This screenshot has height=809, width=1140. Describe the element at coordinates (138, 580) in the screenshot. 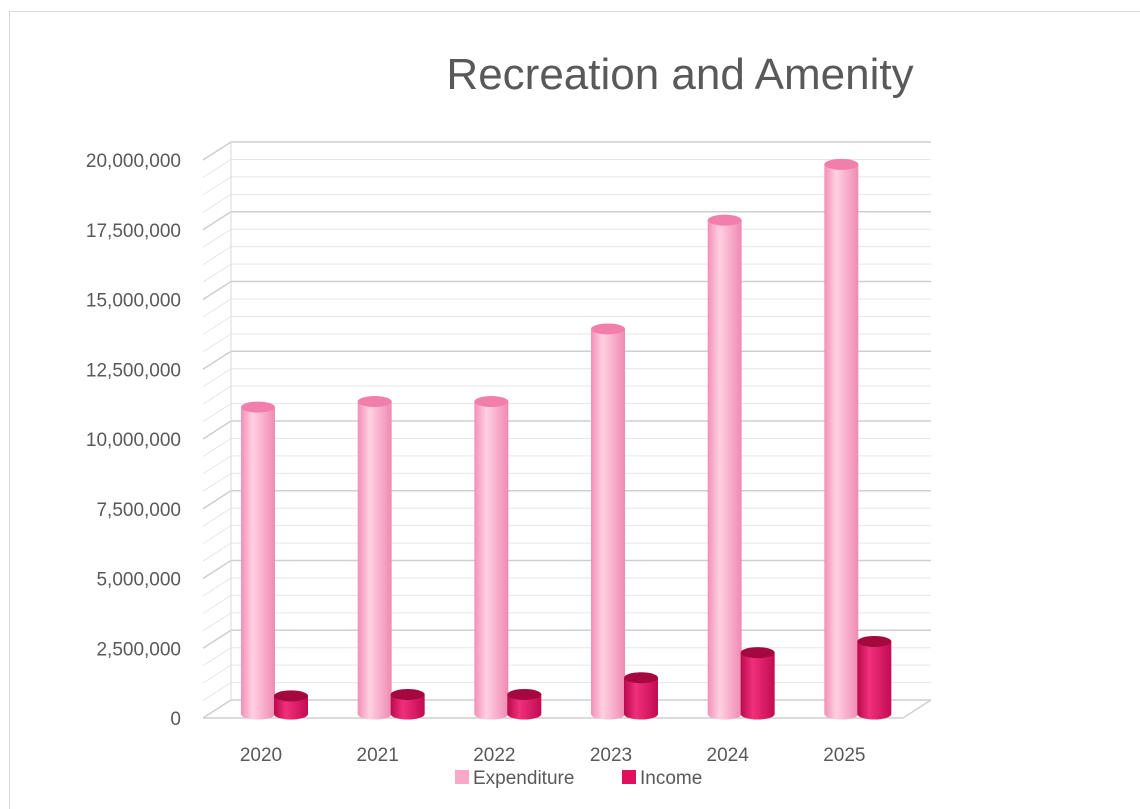

I see `y-tick-label: 5,000,000` at that location.